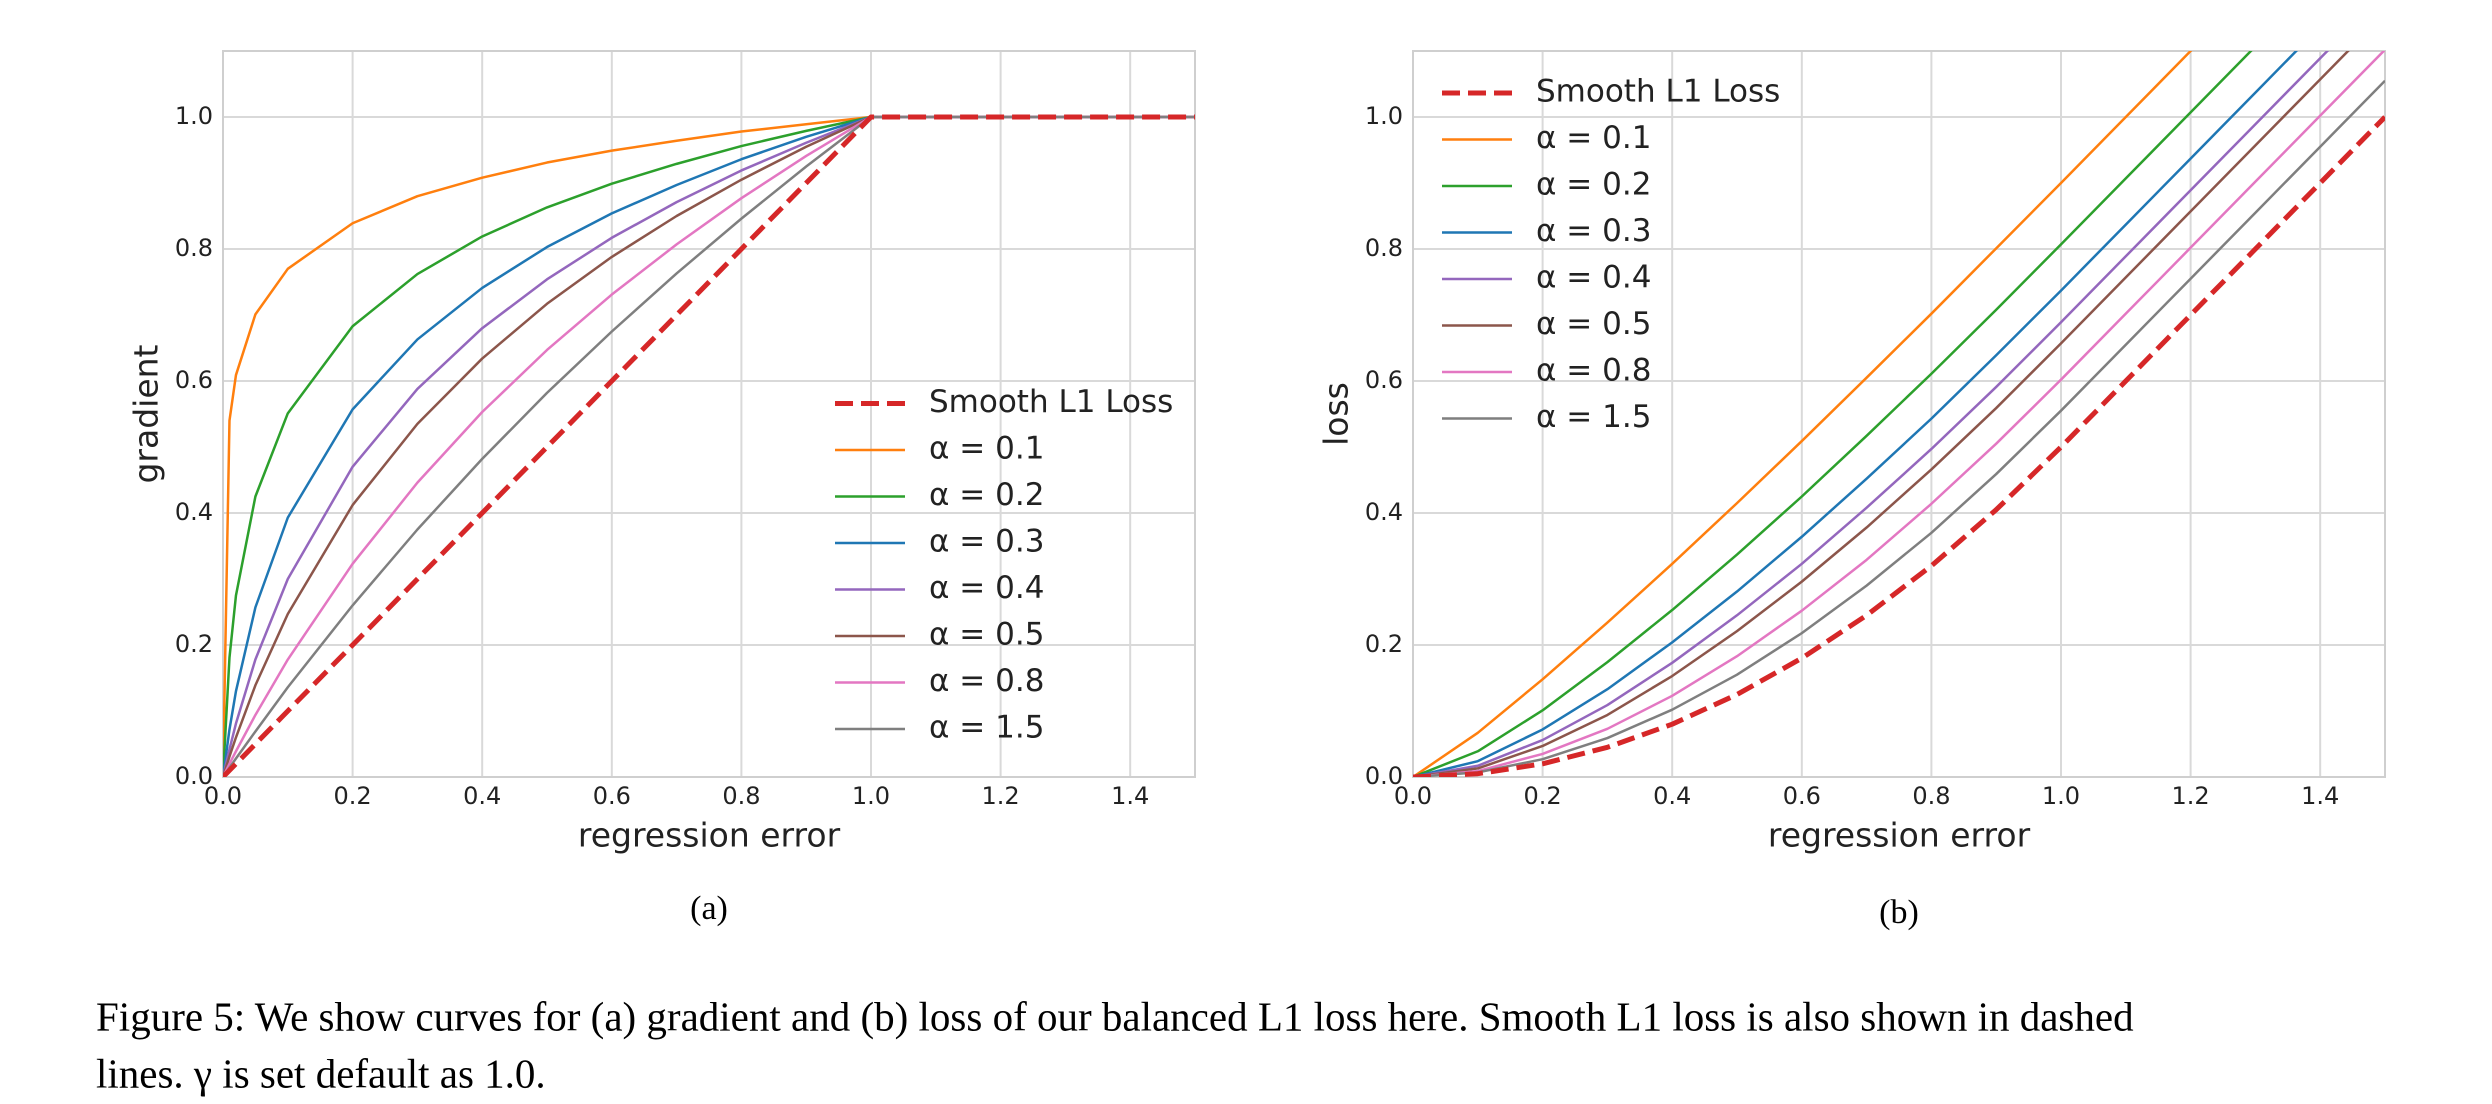  I want to click on y-axis-label: loss, so click(1336, 414).